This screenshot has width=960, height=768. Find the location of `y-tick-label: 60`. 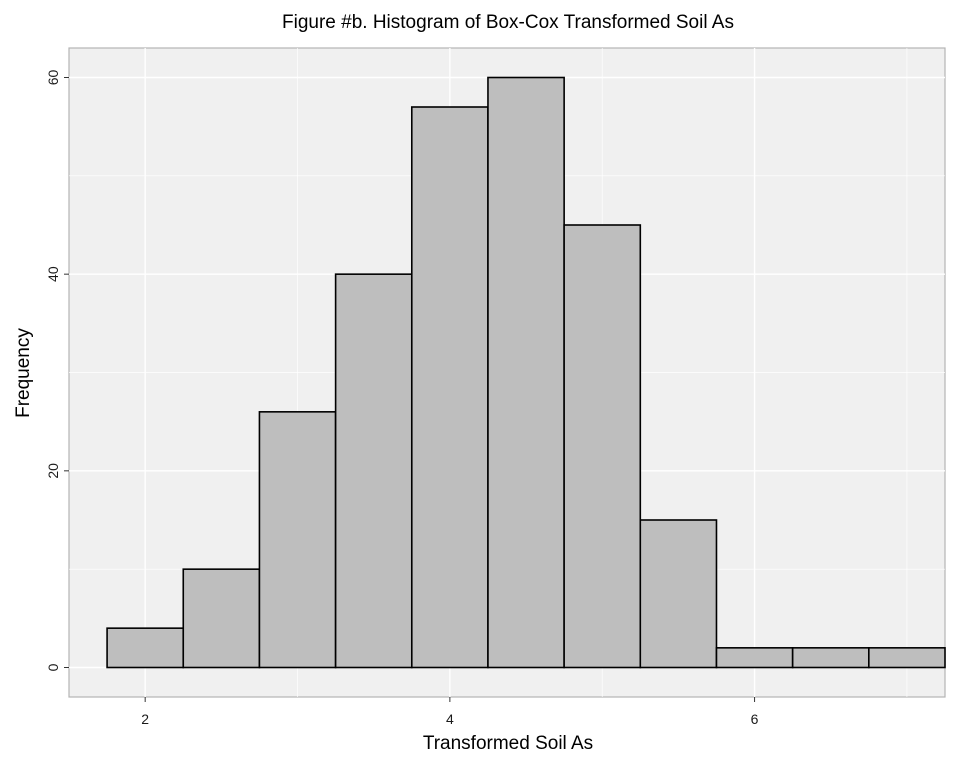

y-tick-label: 60 is located at coordinates (53, 78).